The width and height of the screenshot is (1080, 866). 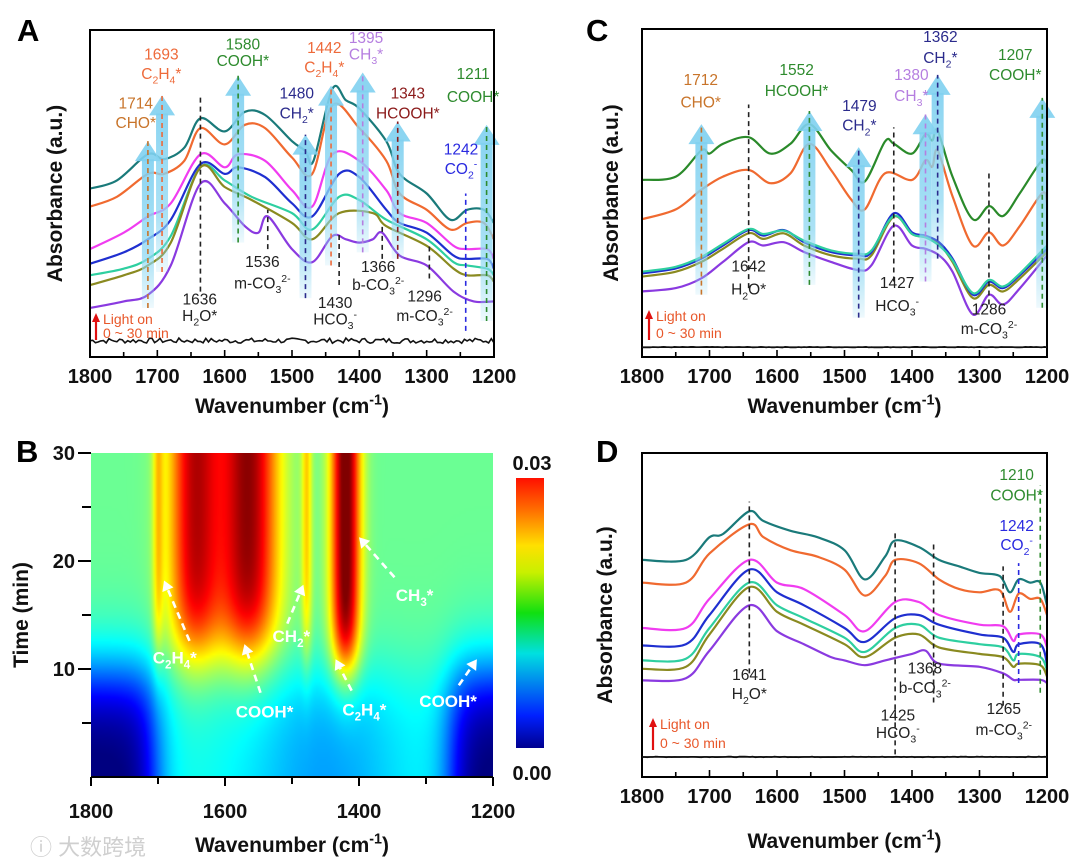 What do you see at coordinates (777, 377) in the screenshot?
I see `x-tick-label: 1600` at bounding box center [777, 377].